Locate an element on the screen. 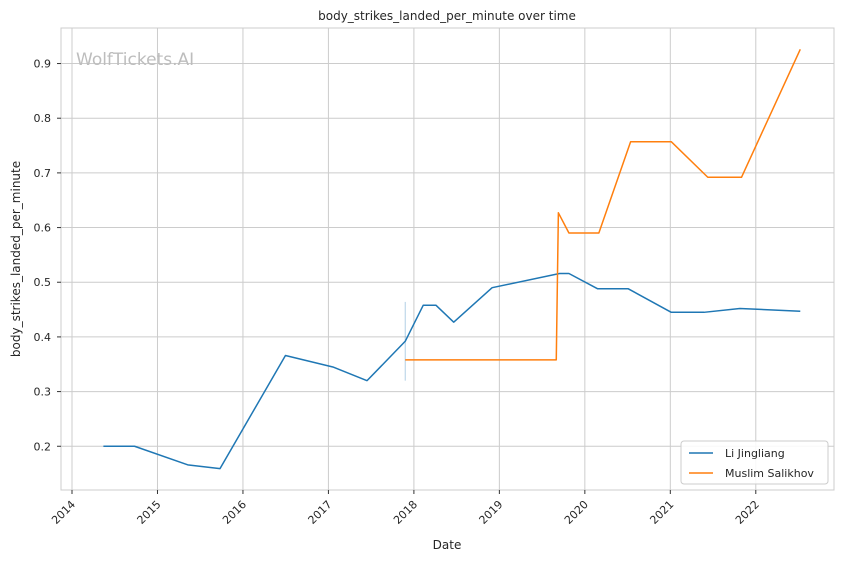 This screenshot has height=561, width=844. legend-box is located at coordinates (754, 462).